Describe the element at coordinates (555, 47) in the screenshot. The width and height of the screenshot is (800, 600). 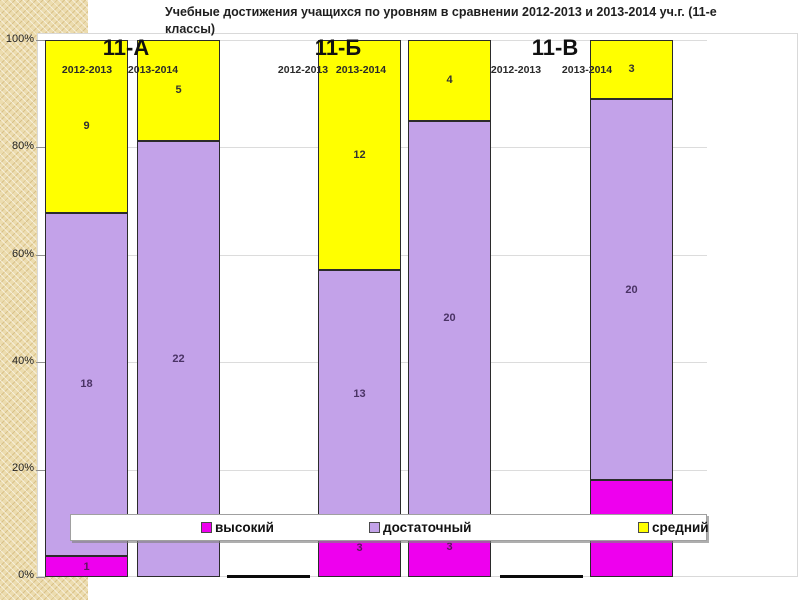
I see `group-label-11-В: 11-В` at that location.